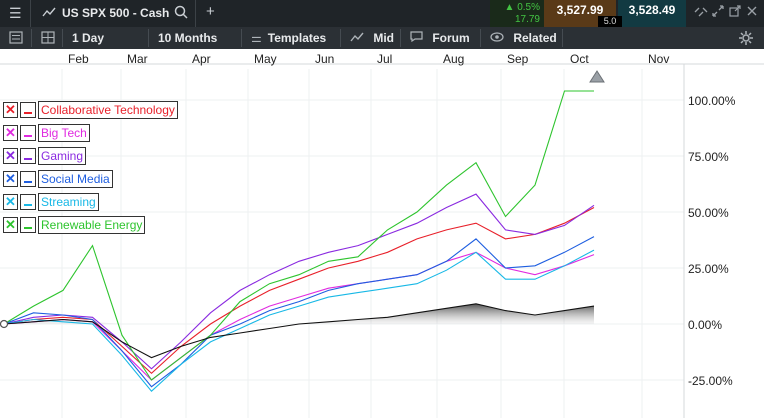 This screenshot has height=418, width=764. What do you see at coordinates (652, 10) in the screenshot?
I see `ask-price: 3,528.49` at bounding box center [652, 10].